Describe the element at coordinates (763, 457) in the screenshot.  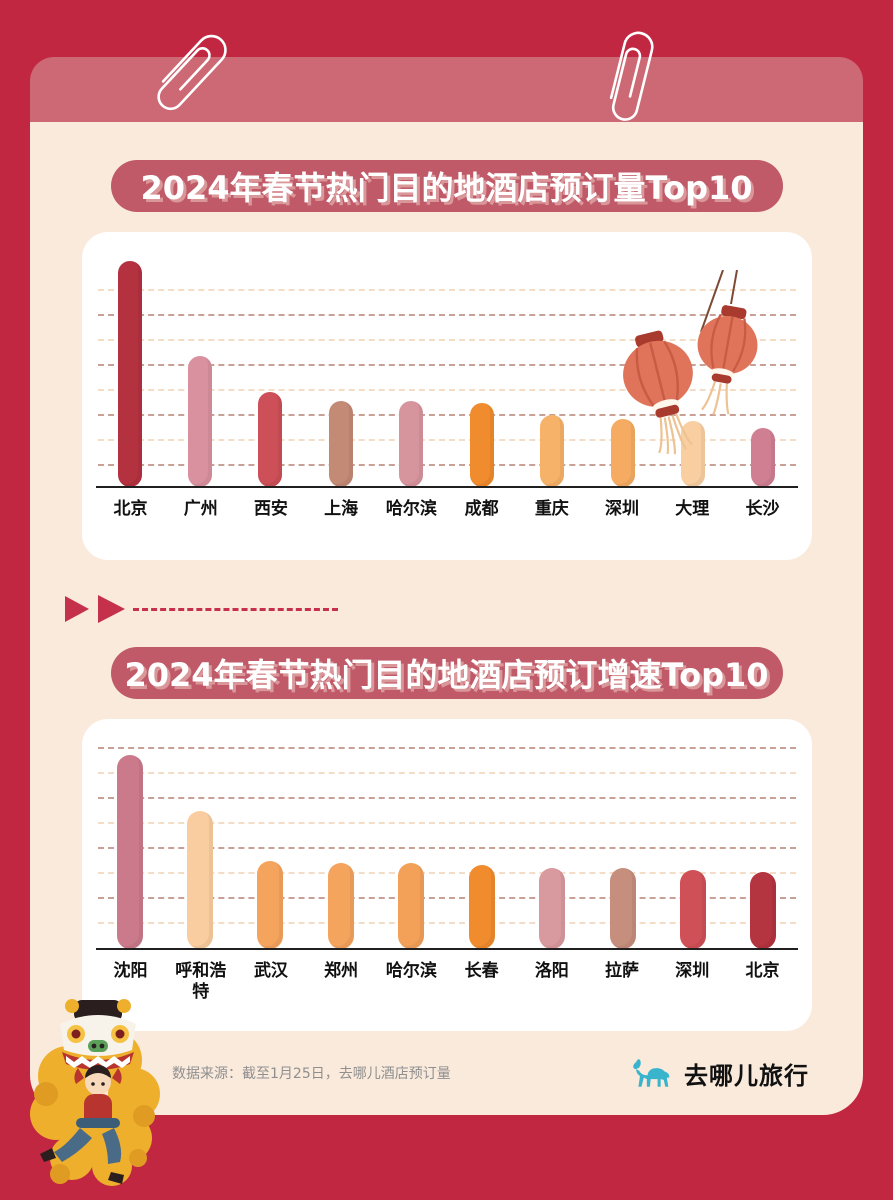
I see `bar-长沙` at that location.